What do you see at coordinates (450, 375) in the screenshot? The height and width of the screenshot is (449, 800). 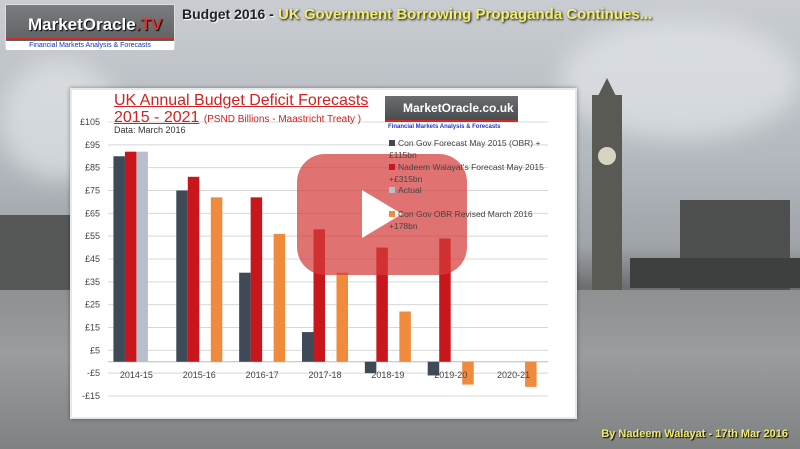 I see `x-tick-label: 2019-20` at bounding box center [450, 375].